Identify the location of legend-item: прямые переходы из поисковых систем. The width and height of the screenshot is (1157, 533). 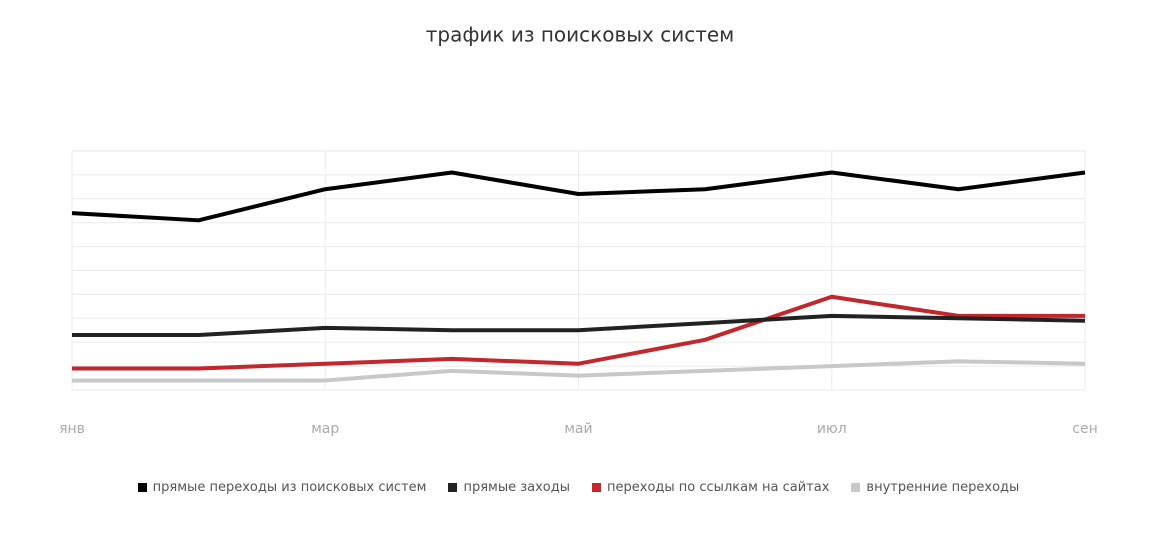
(282, 487).